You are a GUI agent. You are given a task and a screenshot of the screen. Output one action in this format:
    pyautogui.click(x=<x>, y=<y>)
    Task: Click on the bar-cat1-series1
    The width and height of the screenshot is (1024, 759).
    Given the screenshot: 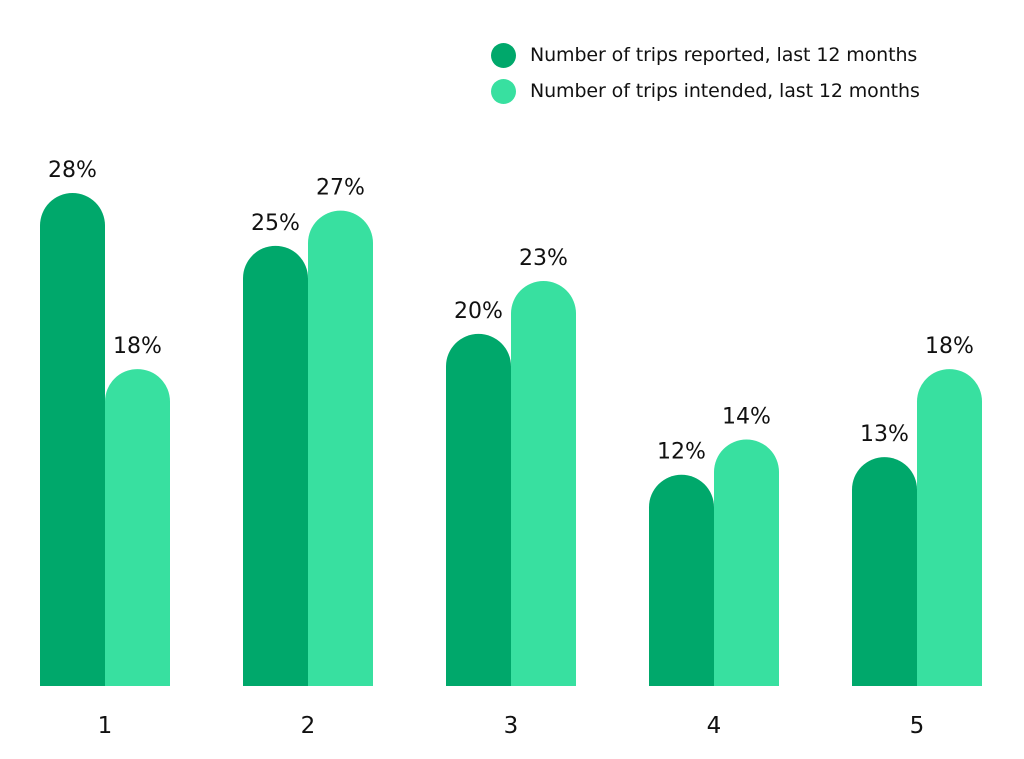 What is the action you would take?
    pyautogui.click(x=72, y=439)
    